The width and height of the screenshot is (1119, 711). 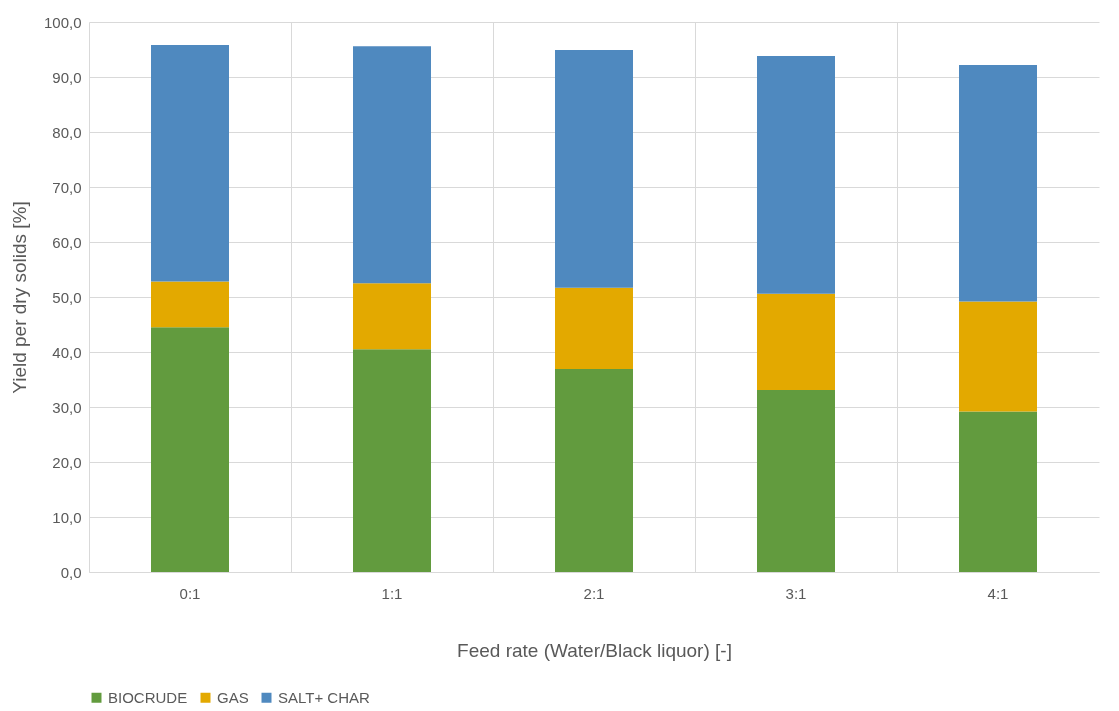 I want to click on x-tick-label: 2:1, so click(x=594, y=593).